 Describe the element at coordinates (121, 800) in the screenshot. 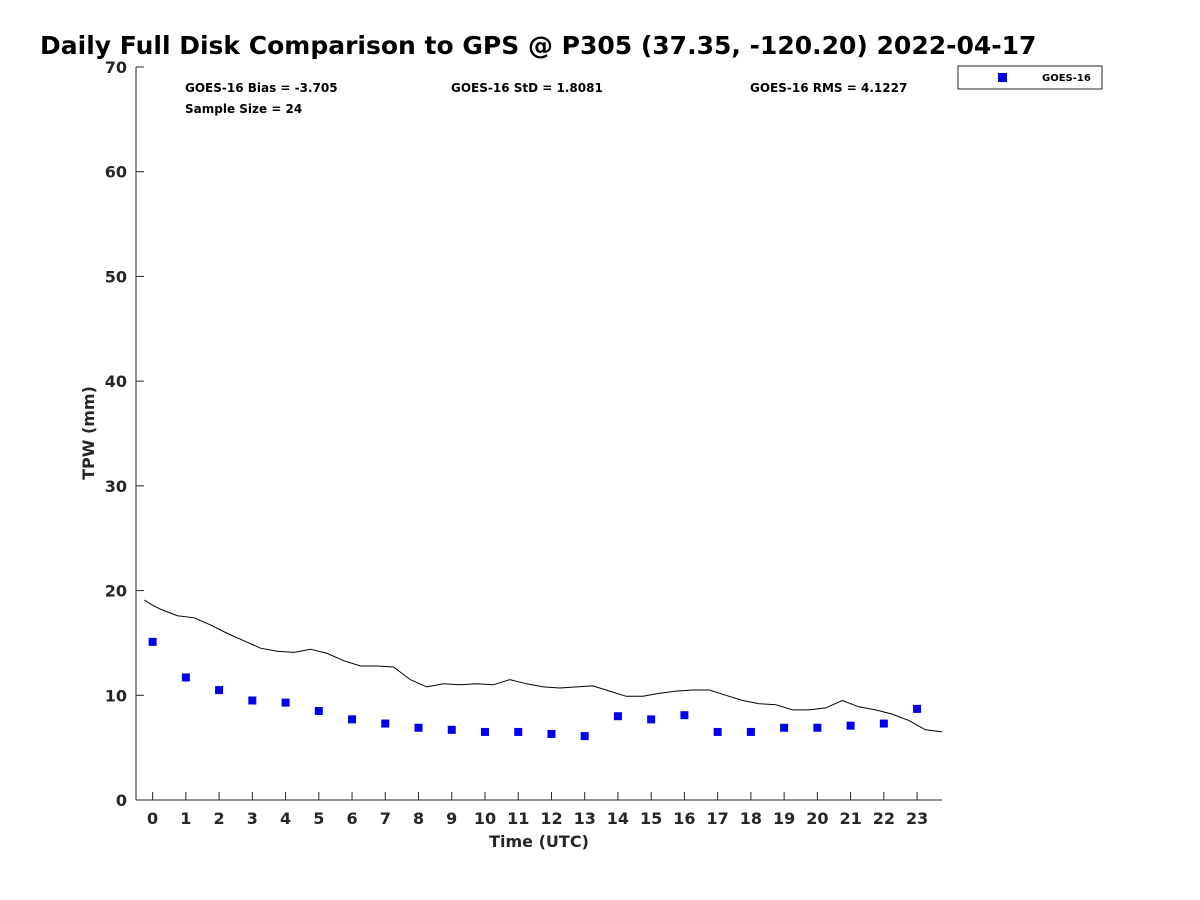

I see `y-tick-label: 0` at that location.